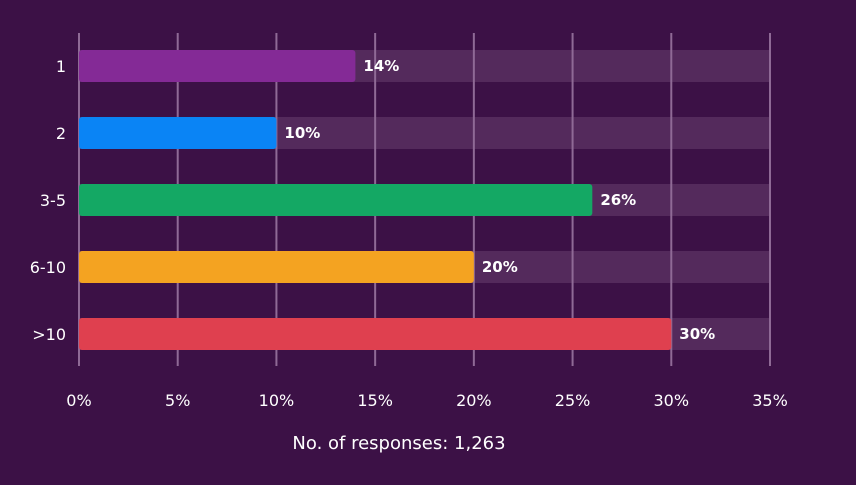  What do you see at coordinates (177, 400) in the screenshot?
I see `x-tick-label: 5%` at bounding box center [177, 400].